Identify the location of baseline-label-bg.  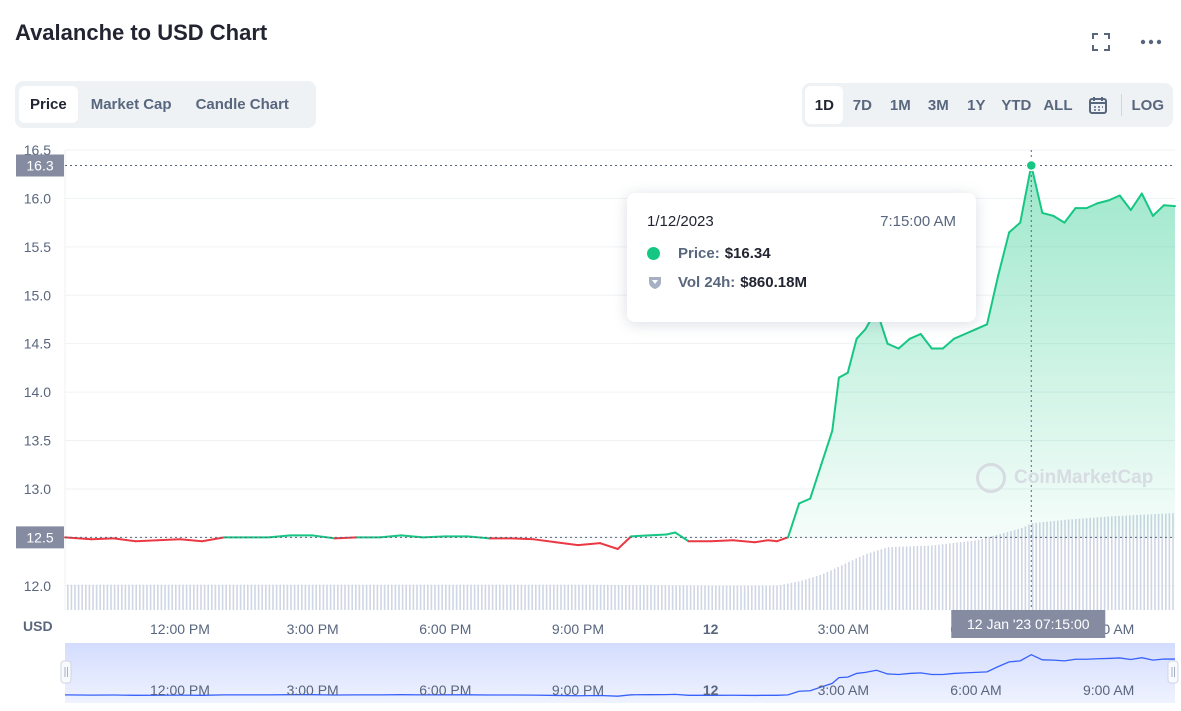
(40, 537).